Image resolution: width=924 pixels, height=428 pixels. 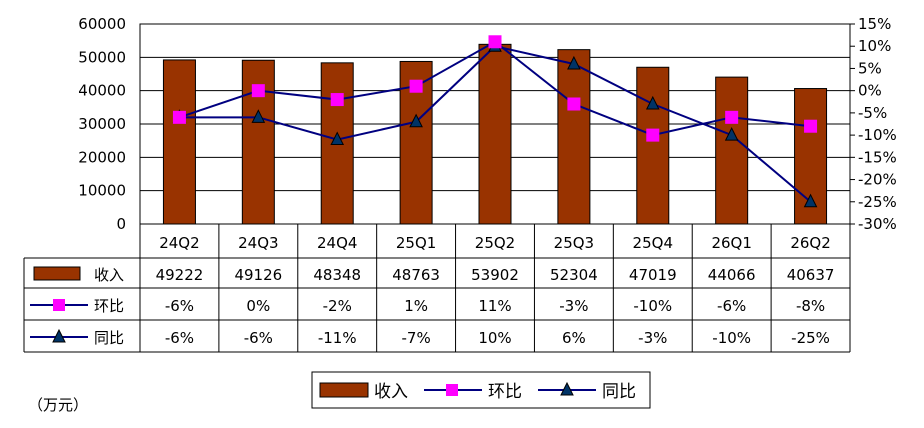 I want to click on y-right-tick-label: -5%, so click(x=872, y=113).